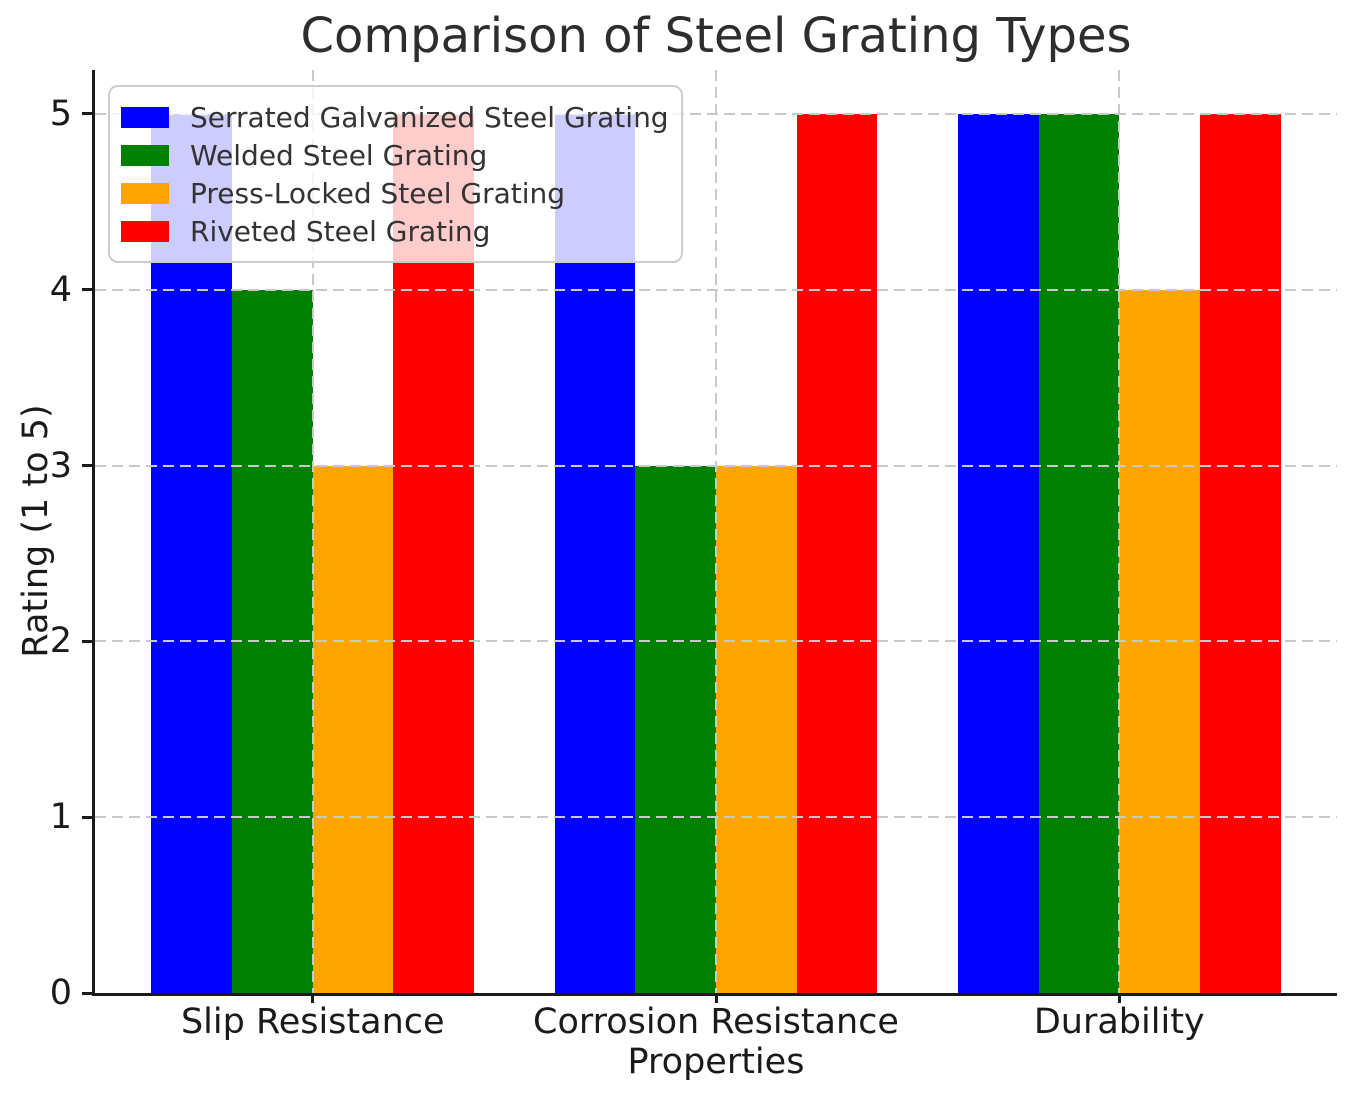 This screenshot has height=1101, width=1355. What do you see at coordinates (312, 1022) in the screenshot?
I see `x-tick-label: Slip Resistance` at bounding box center [312, 1022].